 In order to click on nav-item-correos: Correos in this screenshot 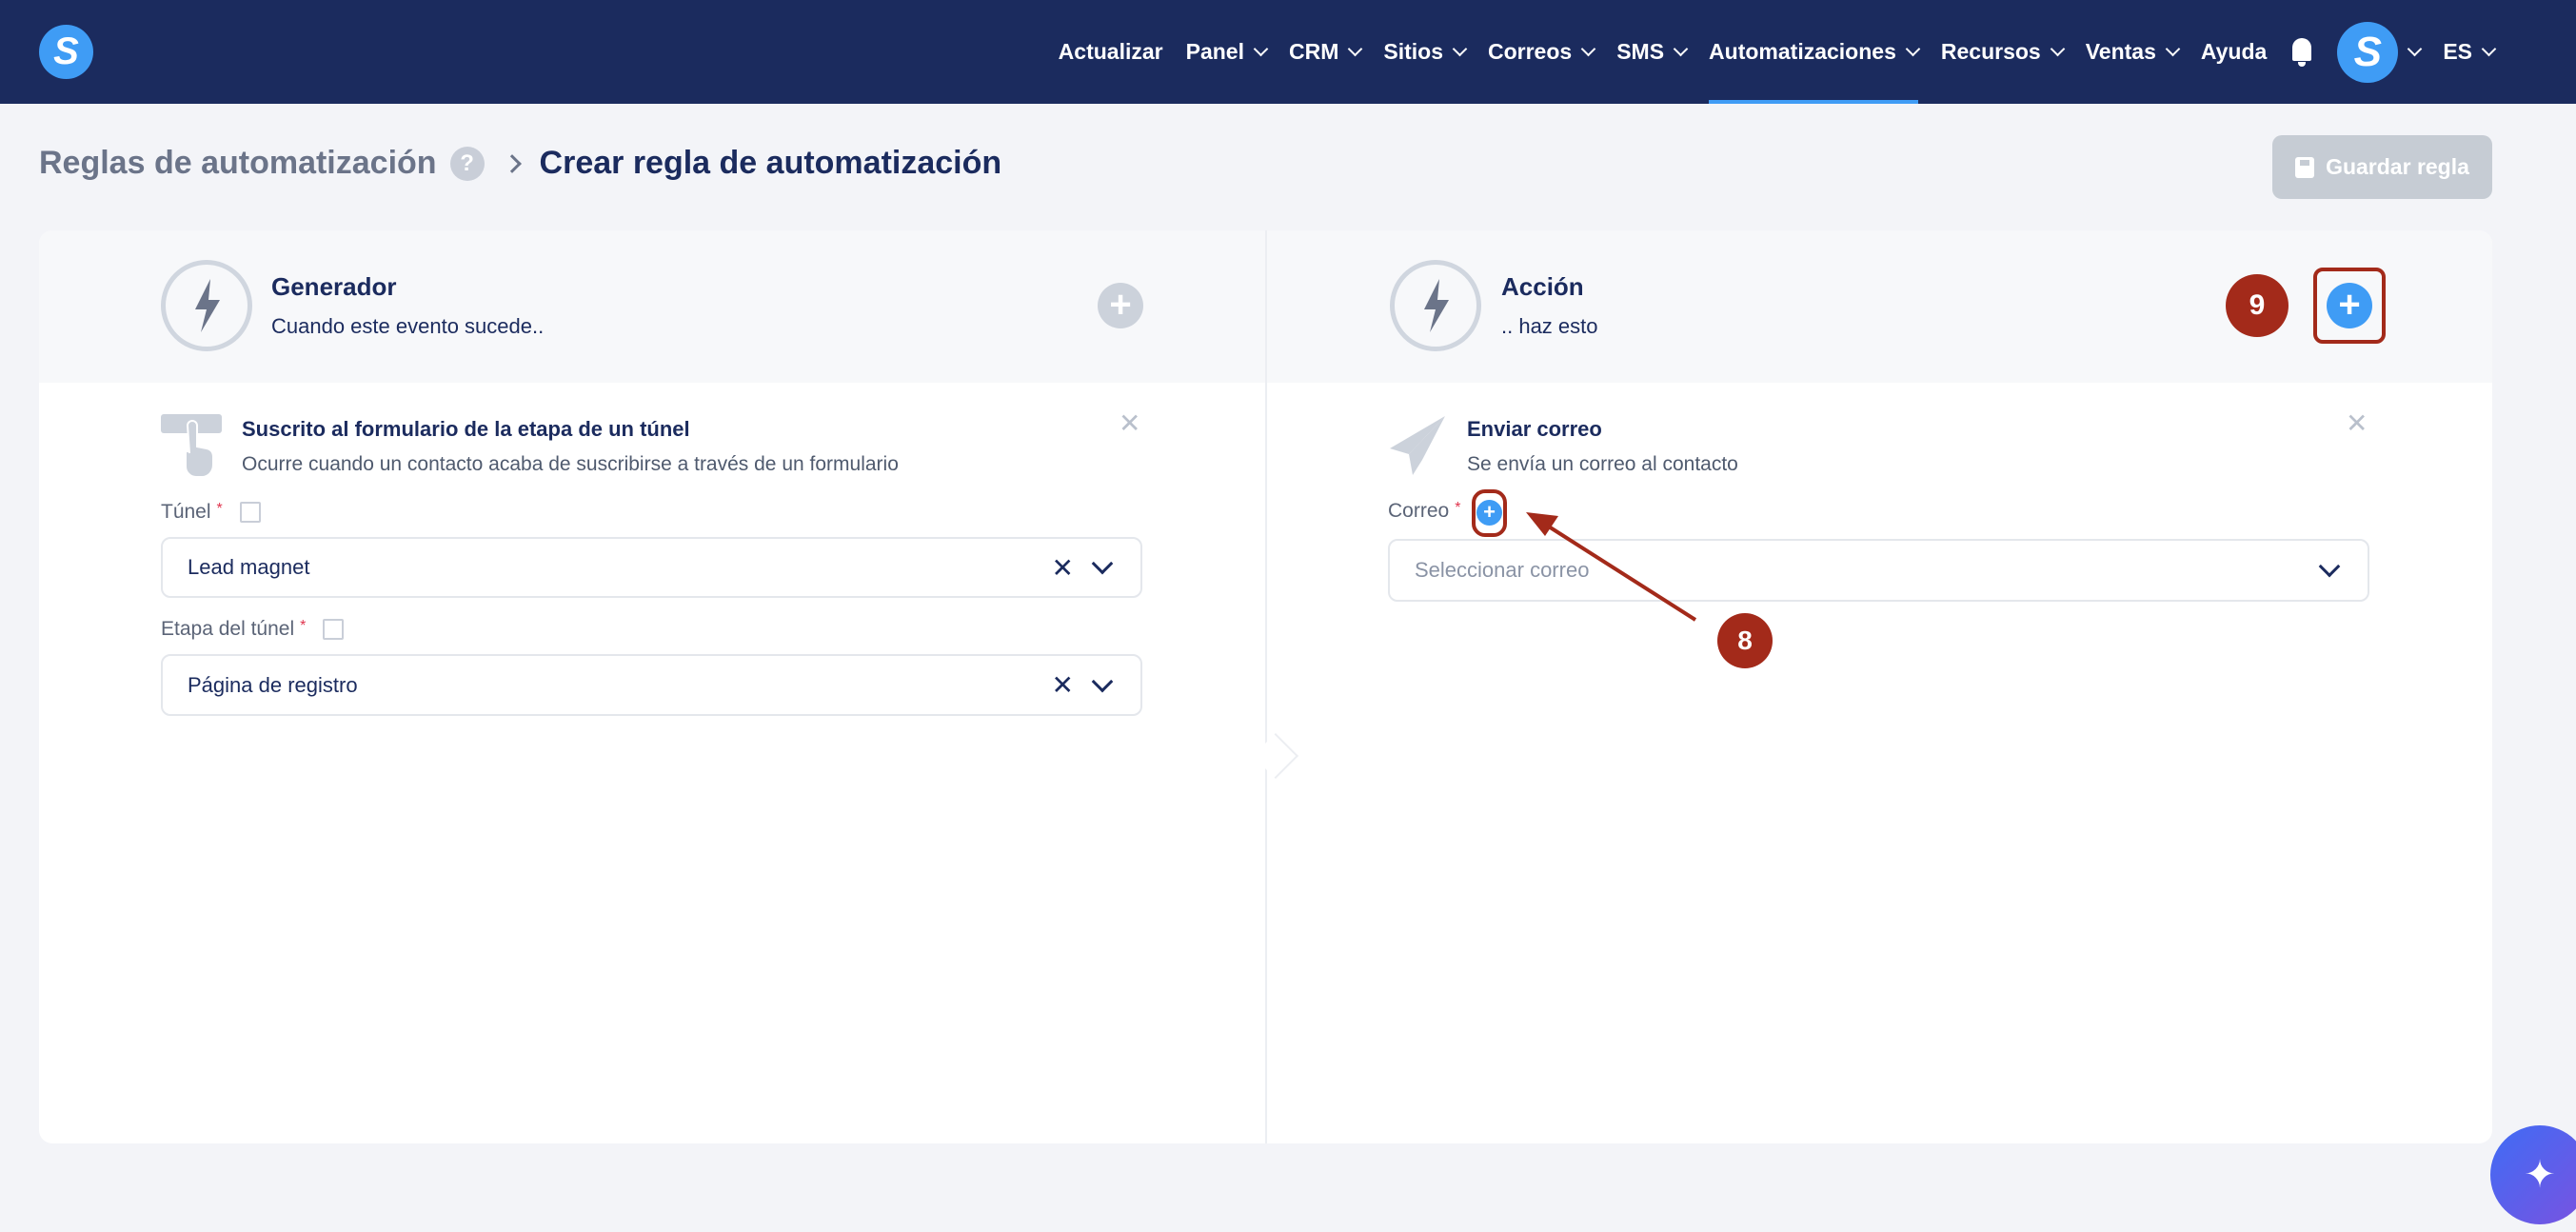, I will do `click(1542, 52)`.